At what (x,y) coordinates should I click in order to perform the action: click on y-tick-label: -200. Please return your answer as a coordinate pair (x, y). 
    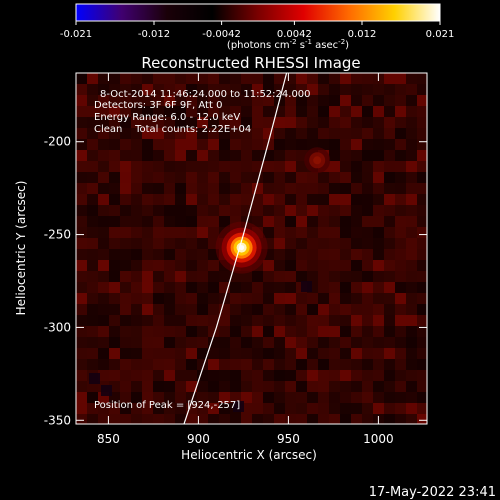
    Looking at the image, I should click on (57, 142).